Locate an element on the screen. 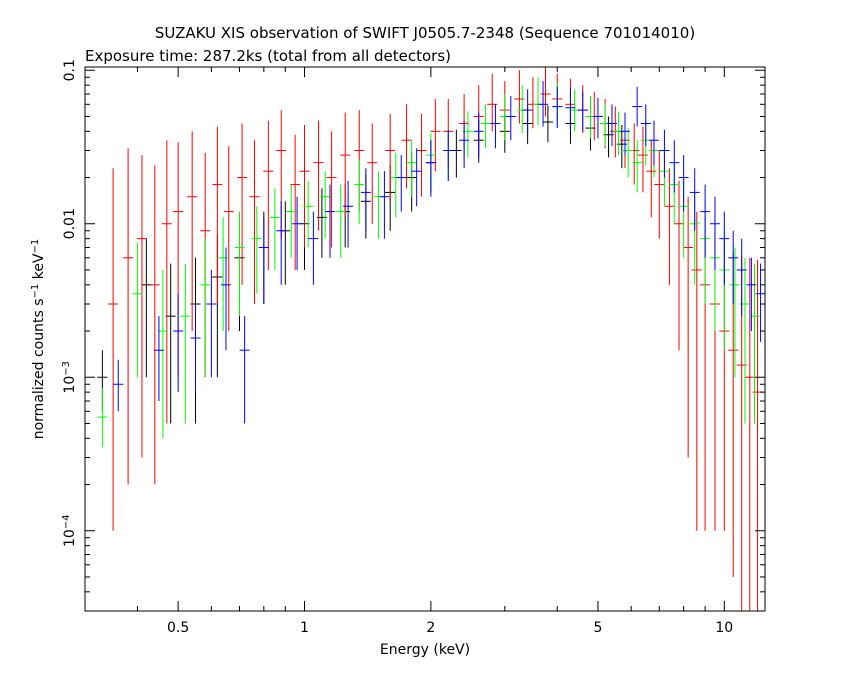 This screenshot has height=680, width=850. x-tick-label: 2 is located at coordinates (430, 628).